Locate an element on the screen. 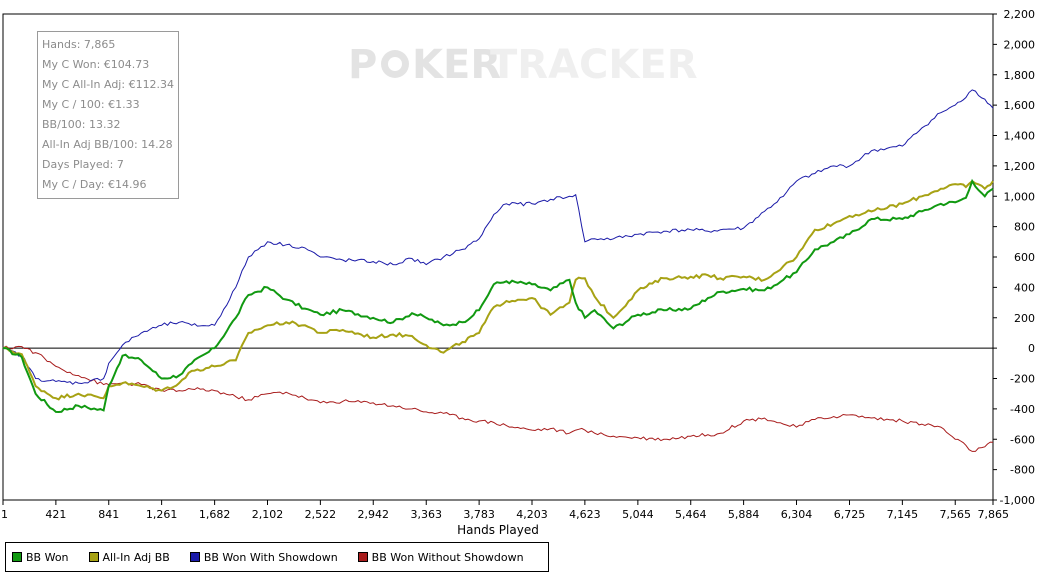 This screenshot has width=1047, height=579. legend-swatch-showdown is located at coordinates (194, 557).